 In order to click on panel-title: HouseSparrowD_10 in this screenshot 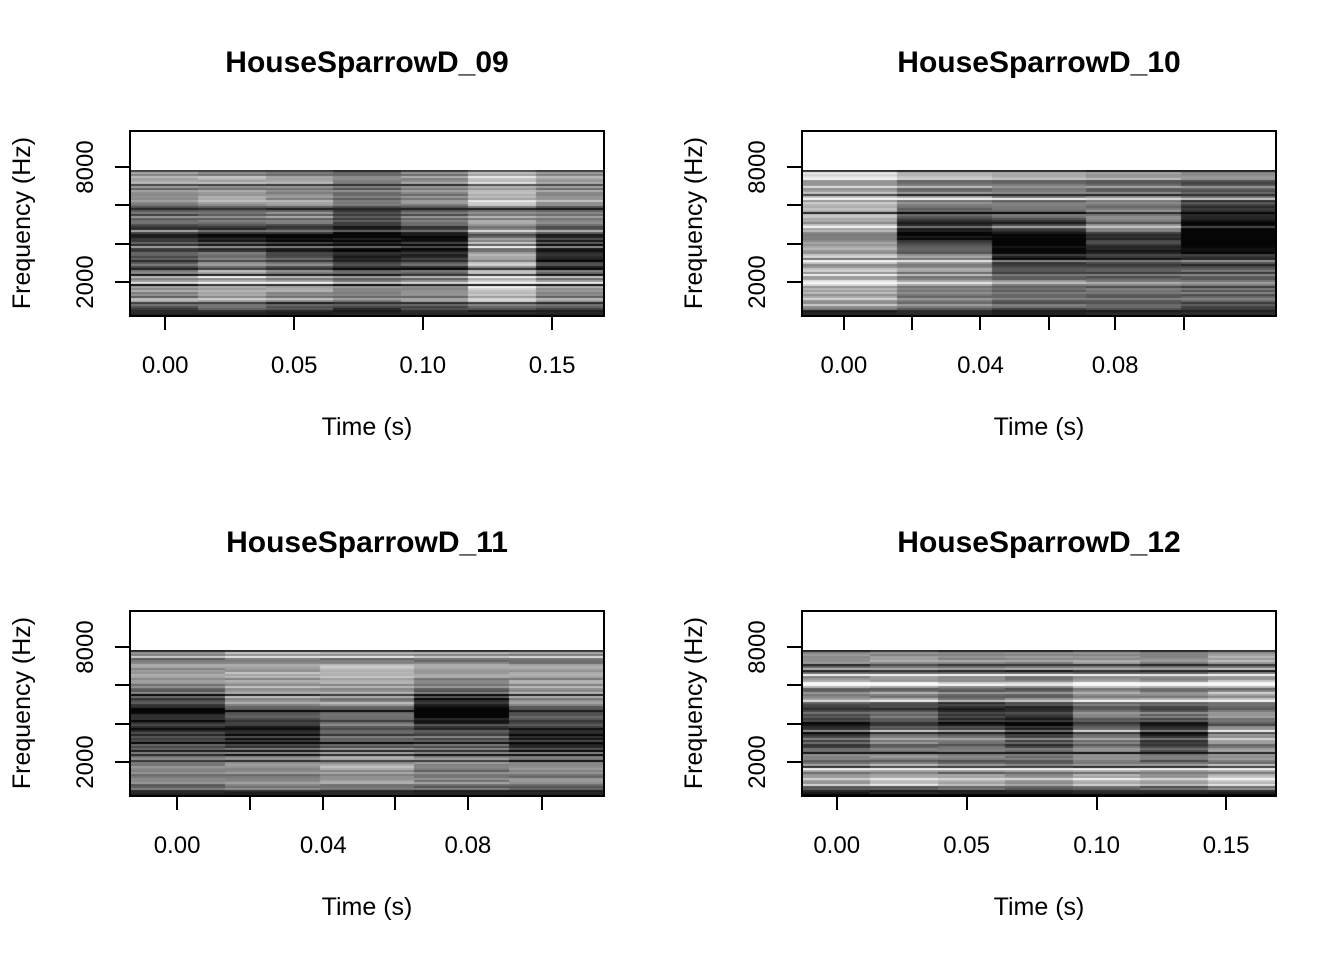, I will do `click(1039, 62)`.